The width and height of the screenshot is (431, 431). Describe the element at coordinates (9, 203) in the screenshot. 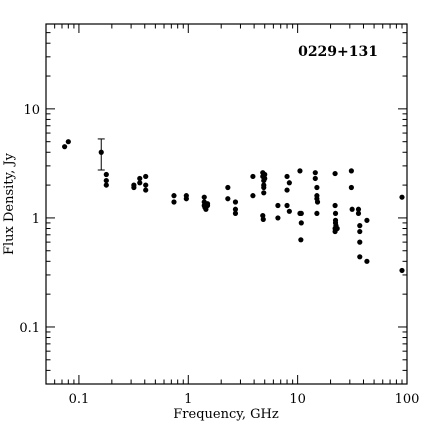

I see `y-axis-label: Flux Density, Jy` at that location.